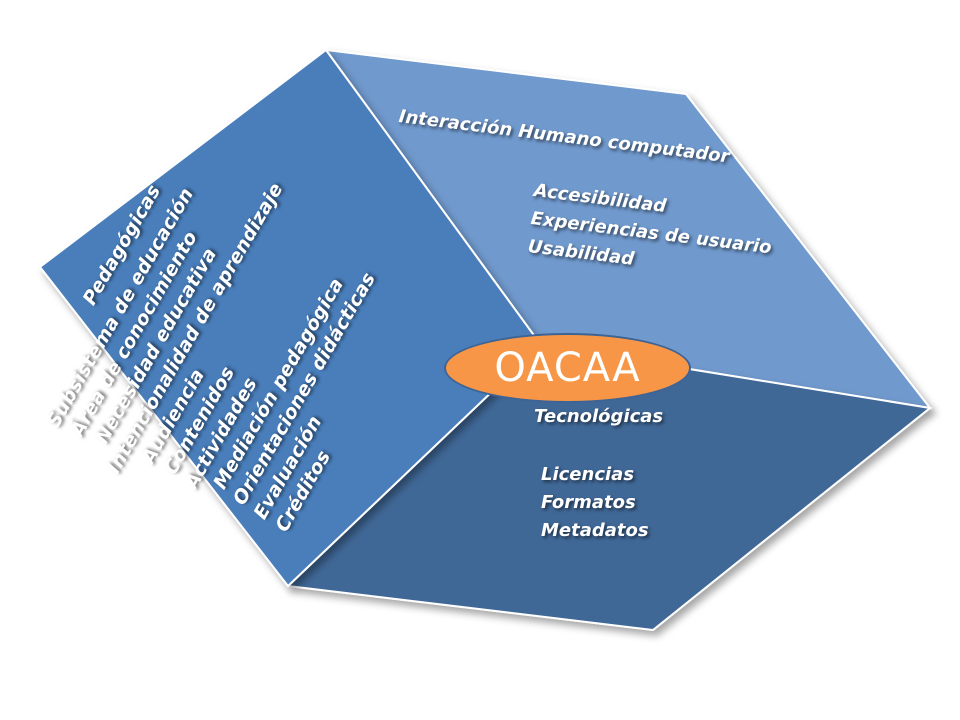  I want to click on tecnologicas-item-2: Formatos, so click(588, 502).